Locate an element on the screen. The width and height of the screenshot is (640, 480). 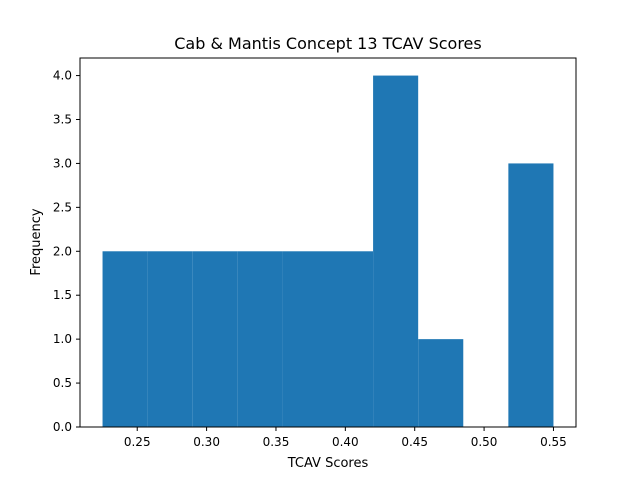
y-axis-ticks: 0.0 0.5 1.0 1.5 2.0 2.5 3.0 3.5 4.0 is located at coordinates (66, 251).